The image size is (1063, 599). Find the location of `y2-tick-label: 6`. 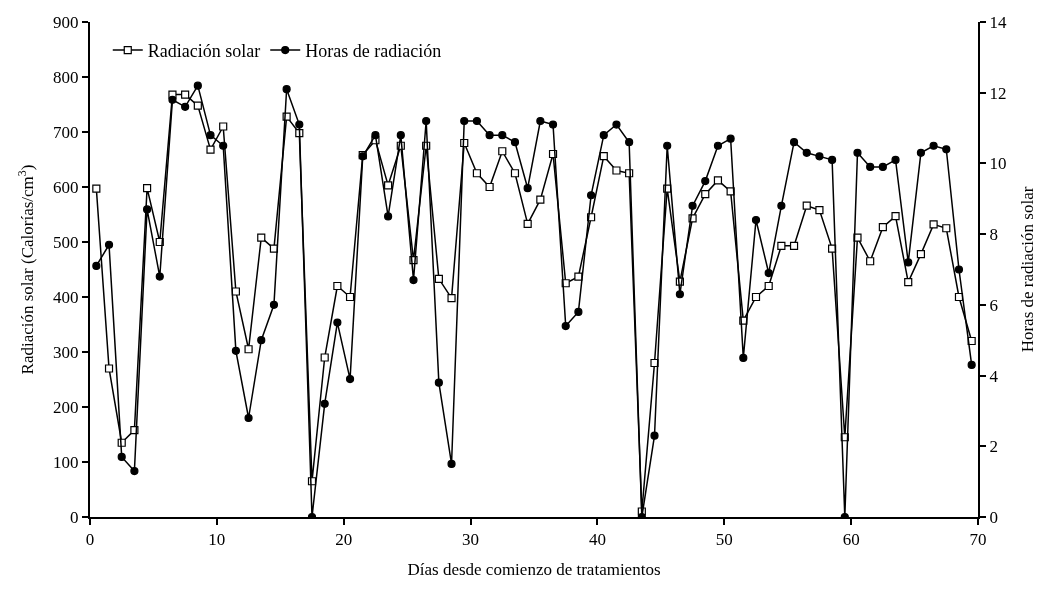

y2-tick-label: 6 is located at coordinates (993, 305).